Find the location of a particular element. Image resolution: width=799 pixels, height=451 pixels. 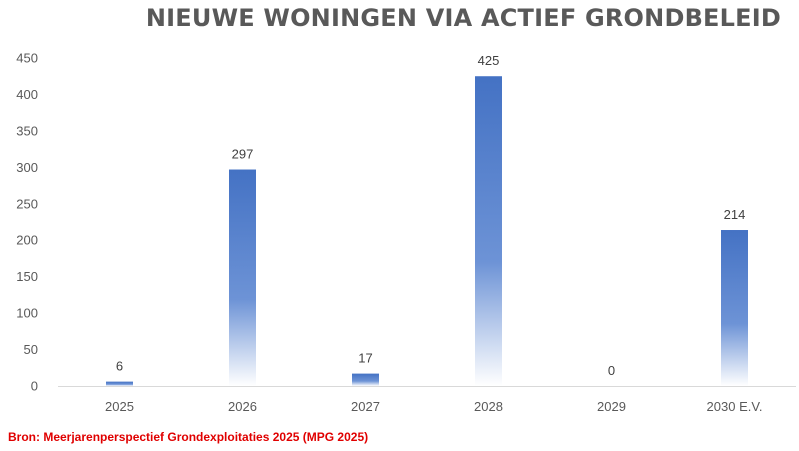

y-tick-label: 100 is located at coordinates (27, 313).